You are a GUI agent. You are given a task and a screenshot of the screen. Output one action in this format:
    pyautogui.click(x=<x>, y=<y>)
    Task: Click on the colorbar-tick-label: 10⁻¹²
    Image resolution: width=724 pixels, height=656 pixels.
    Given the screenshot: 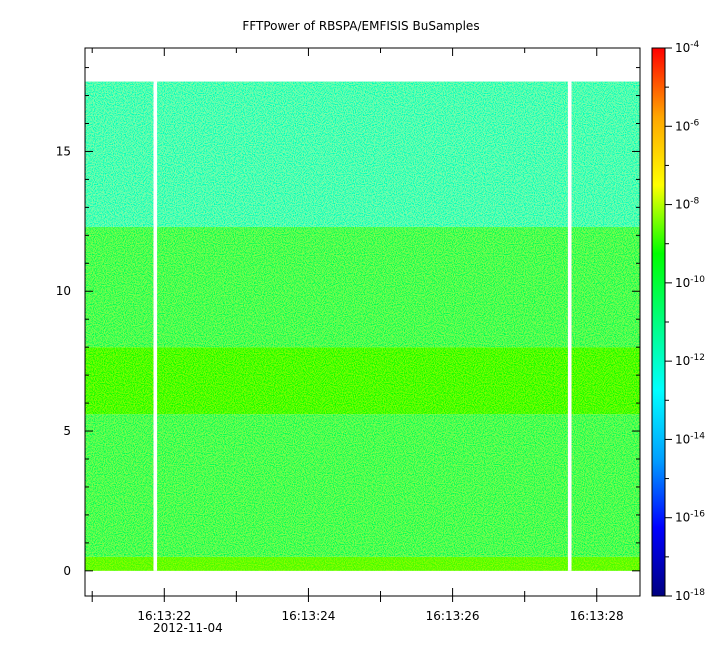 What is the action you would take?
    pyautogui.click(x=690, y=360)
    